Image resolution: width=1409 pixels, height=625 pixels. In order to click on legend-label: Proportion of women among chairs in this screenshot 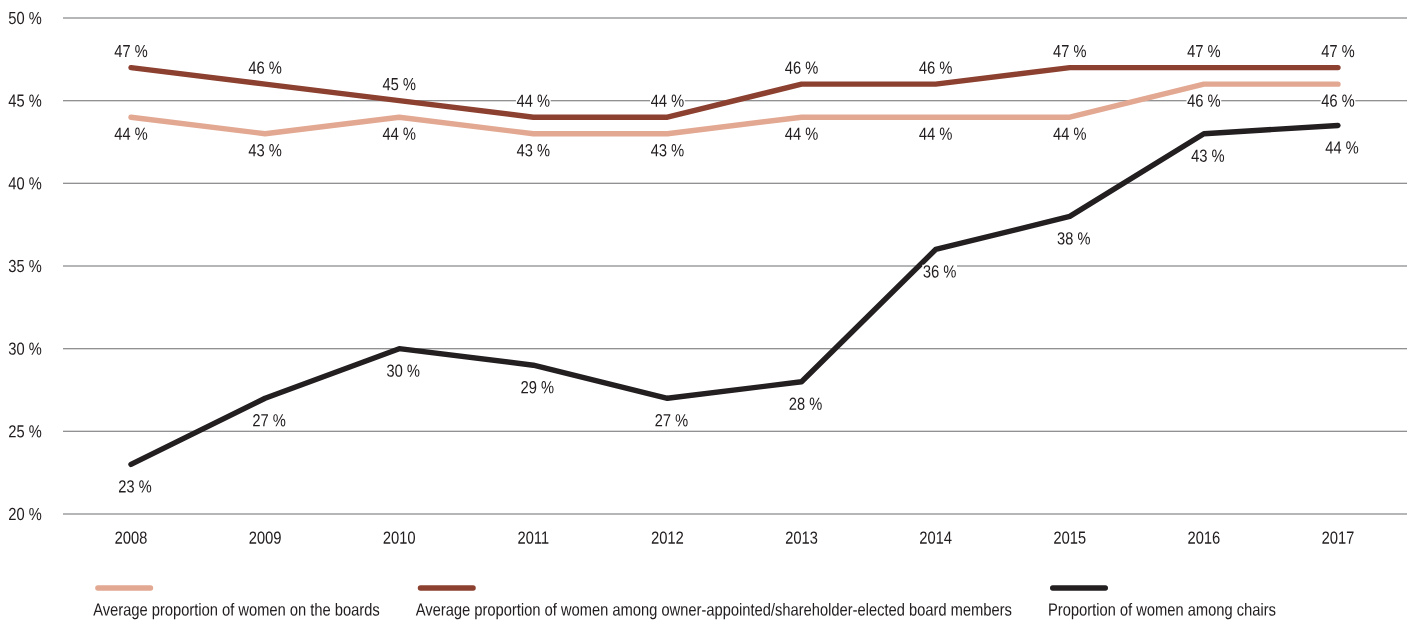, I will do `click(1162, 611)`.